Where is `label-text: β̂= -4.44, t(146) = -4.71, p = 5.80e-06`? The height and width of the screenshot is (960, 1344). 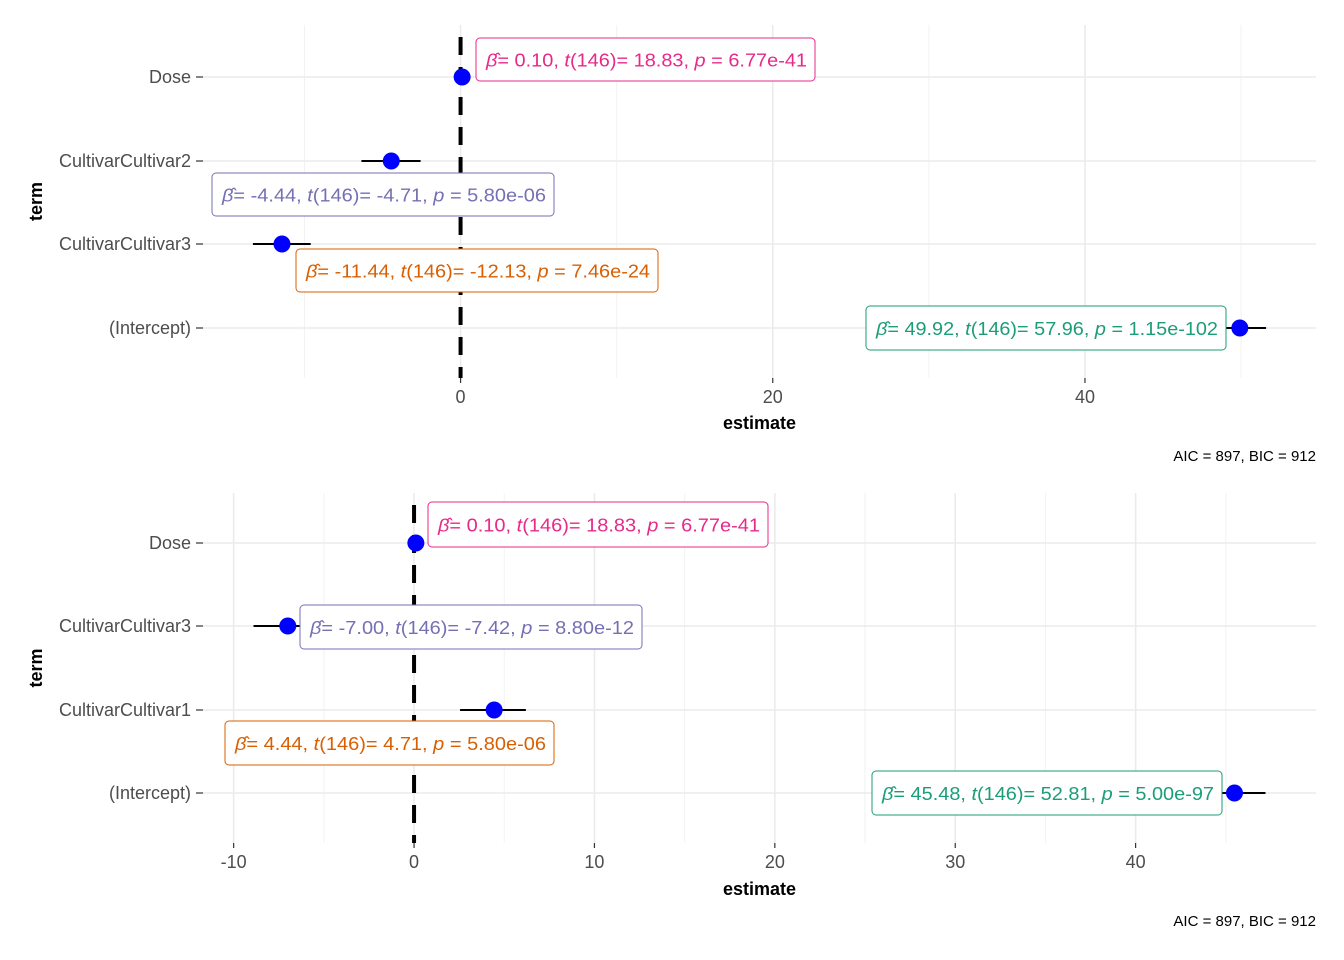
label-text: β̂= -4.44, t(146) = -4.71, p = 5.80e-06 is located at coordinates (383, 196).